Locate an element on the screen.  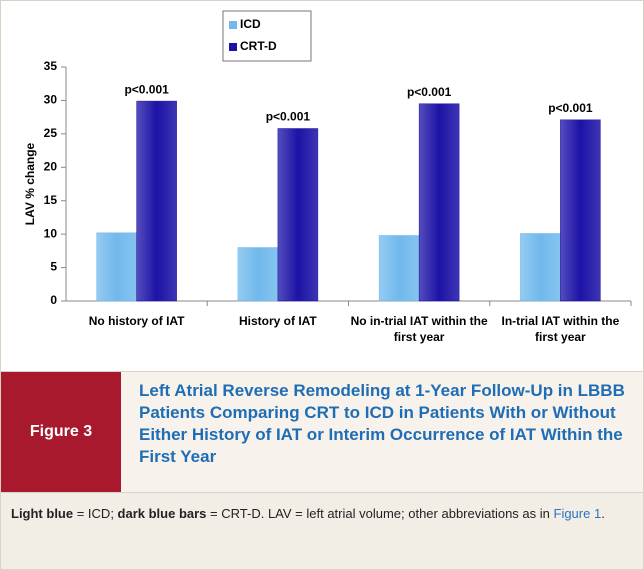
x-tick-label: No history of IAT is located at coordinates (136, 321).